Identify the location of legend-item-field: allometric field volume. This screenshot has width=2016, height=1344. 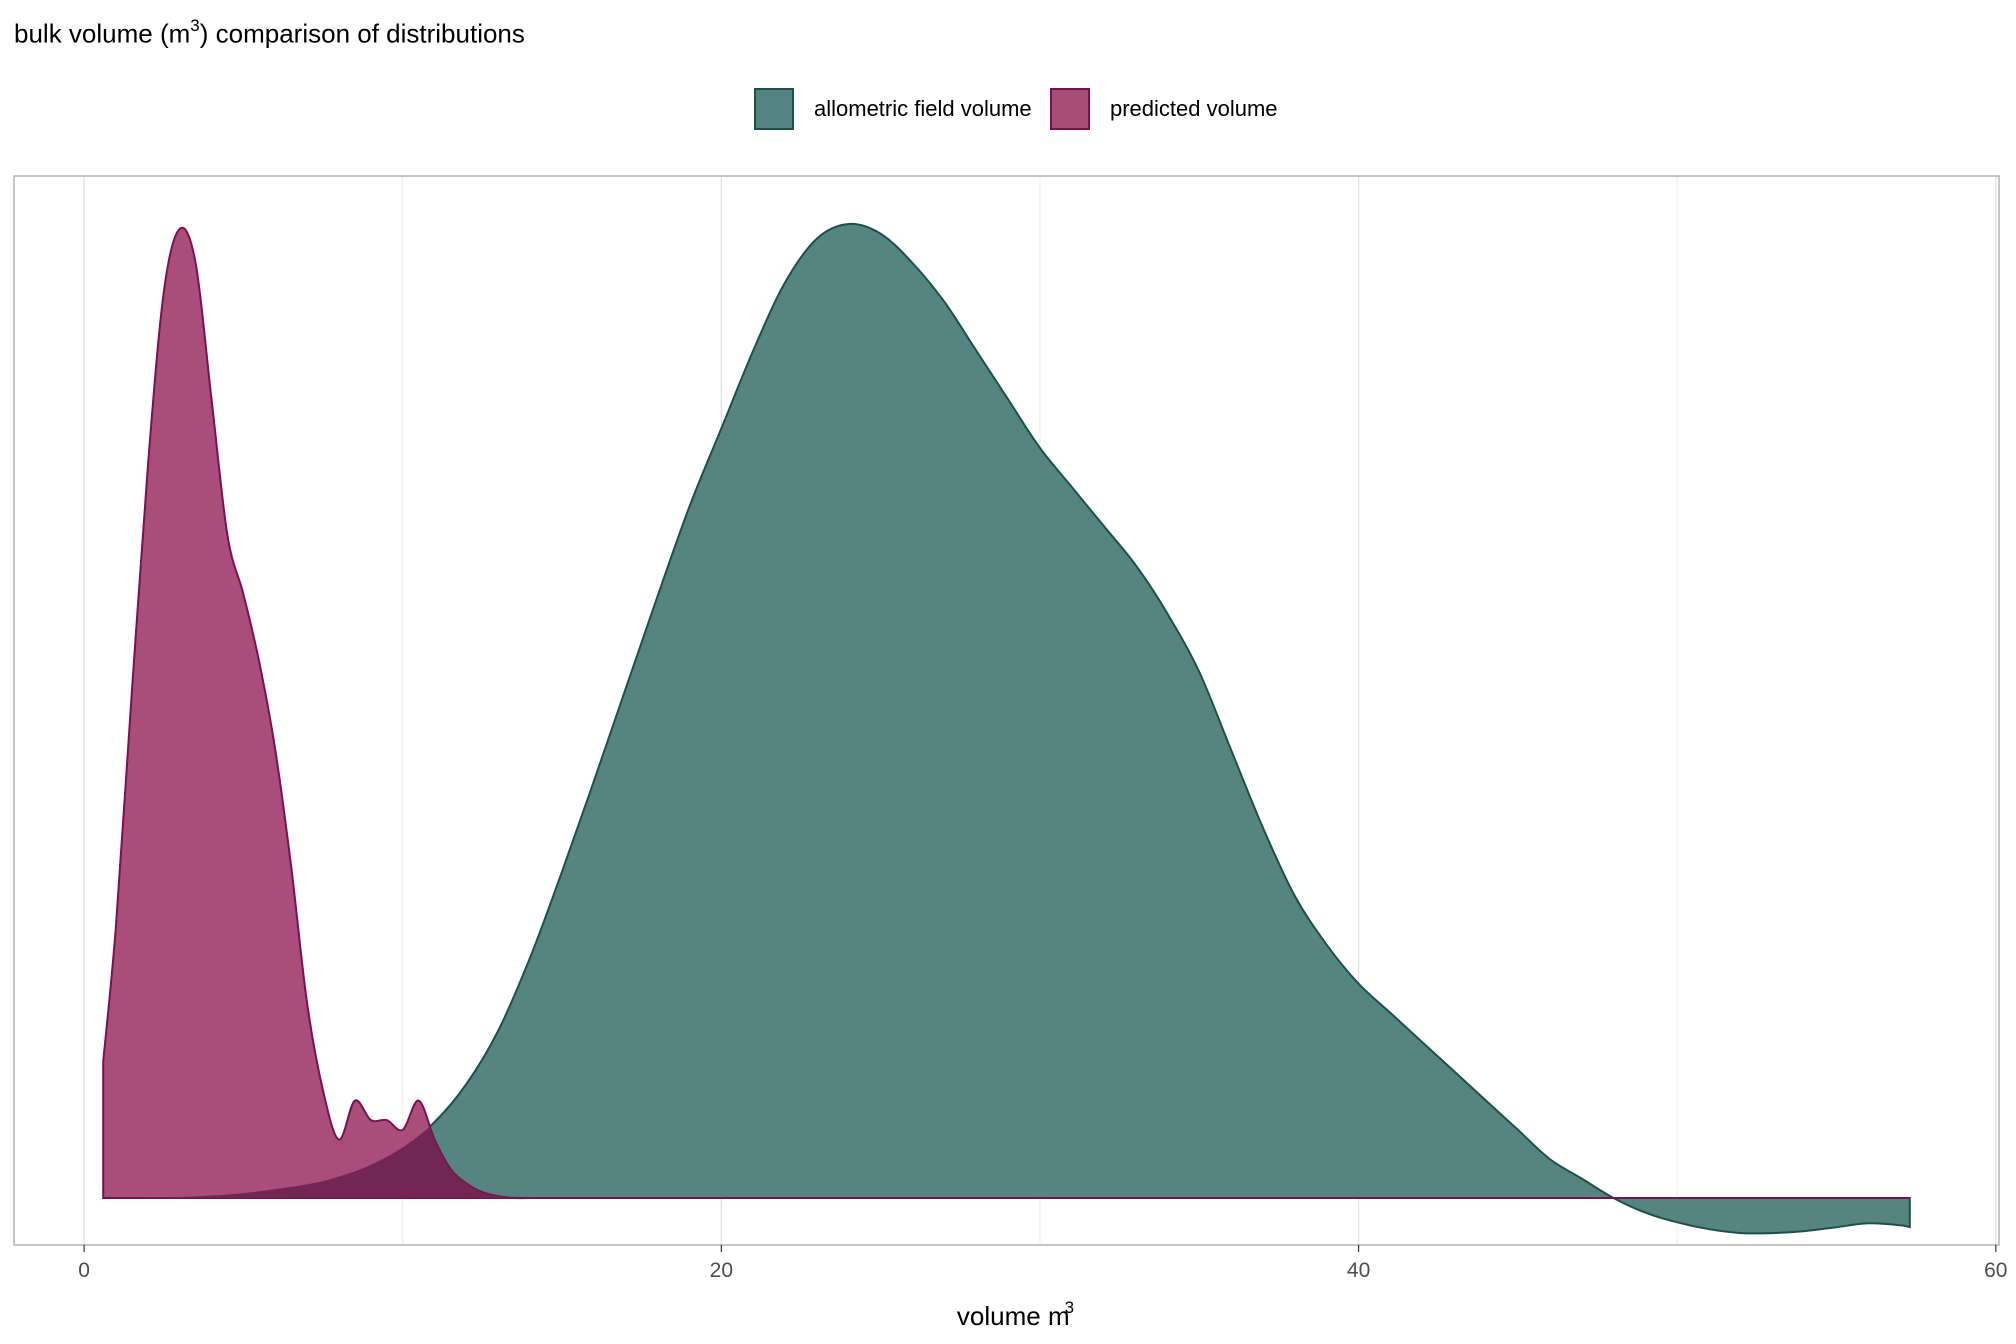
(893, 109).